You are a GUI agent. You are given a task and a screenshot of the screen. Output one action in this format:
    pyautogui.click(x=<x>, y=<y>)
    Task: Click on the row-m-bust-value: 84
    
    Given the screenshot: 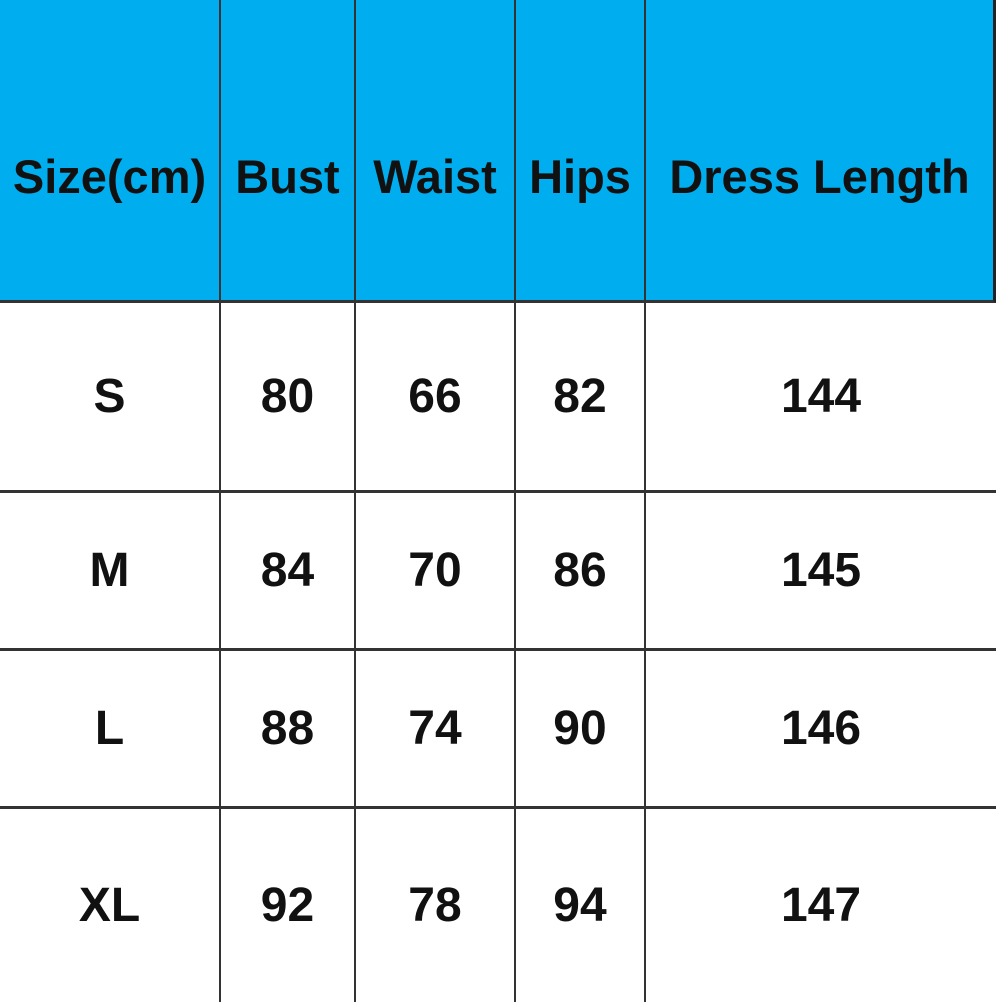 What is the action you would take?
    pyautogui.click(x=288, y=572)
    